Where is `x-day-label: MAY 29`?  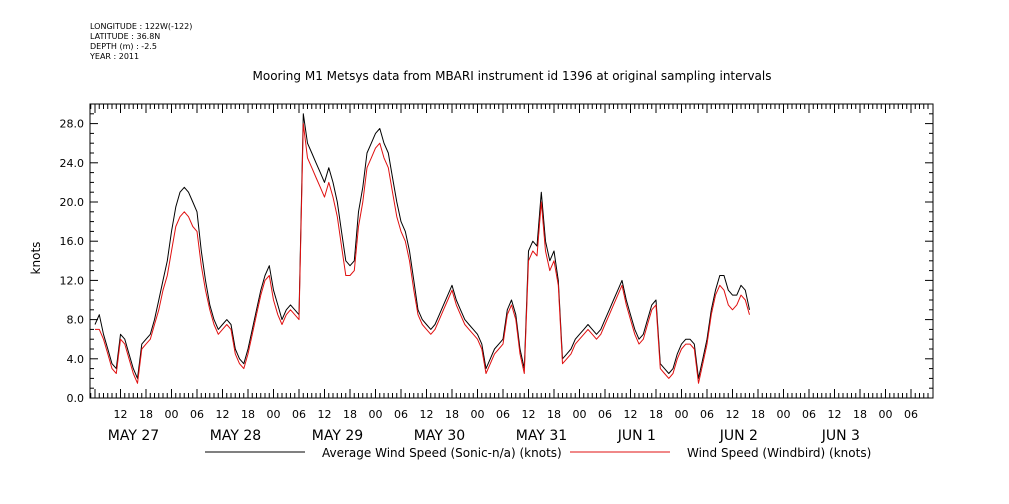
x-day-label: MAY 29 is located at coordinates (337, 436).